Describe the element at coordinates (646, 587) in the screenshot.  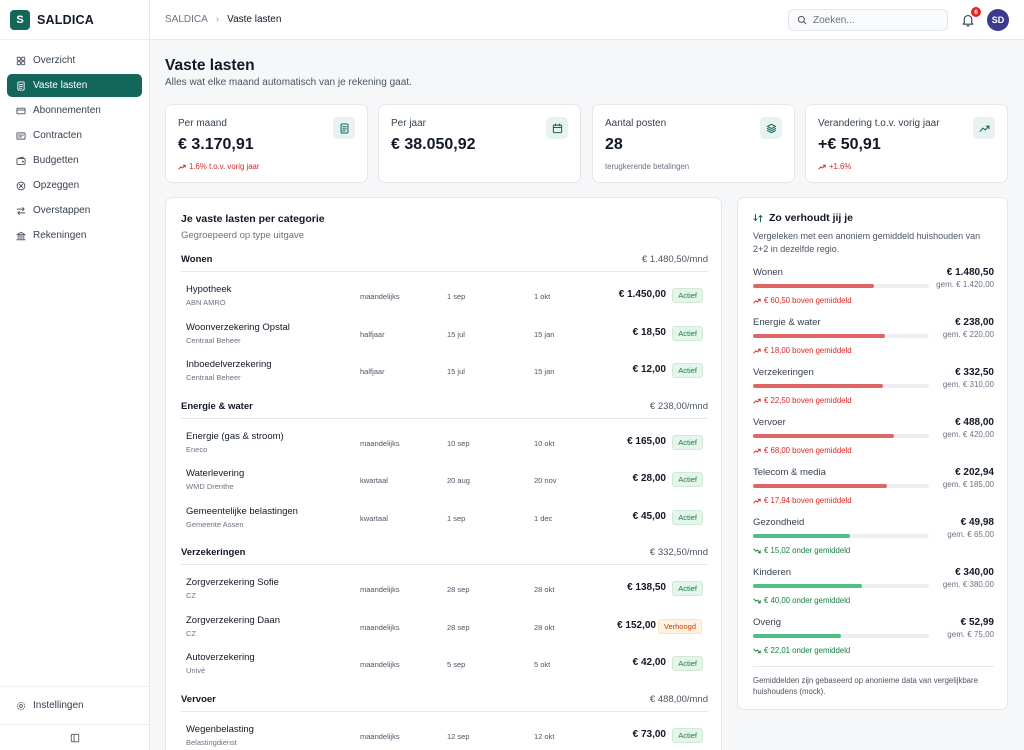
I see `expense-amount: € 138,50` at that location.